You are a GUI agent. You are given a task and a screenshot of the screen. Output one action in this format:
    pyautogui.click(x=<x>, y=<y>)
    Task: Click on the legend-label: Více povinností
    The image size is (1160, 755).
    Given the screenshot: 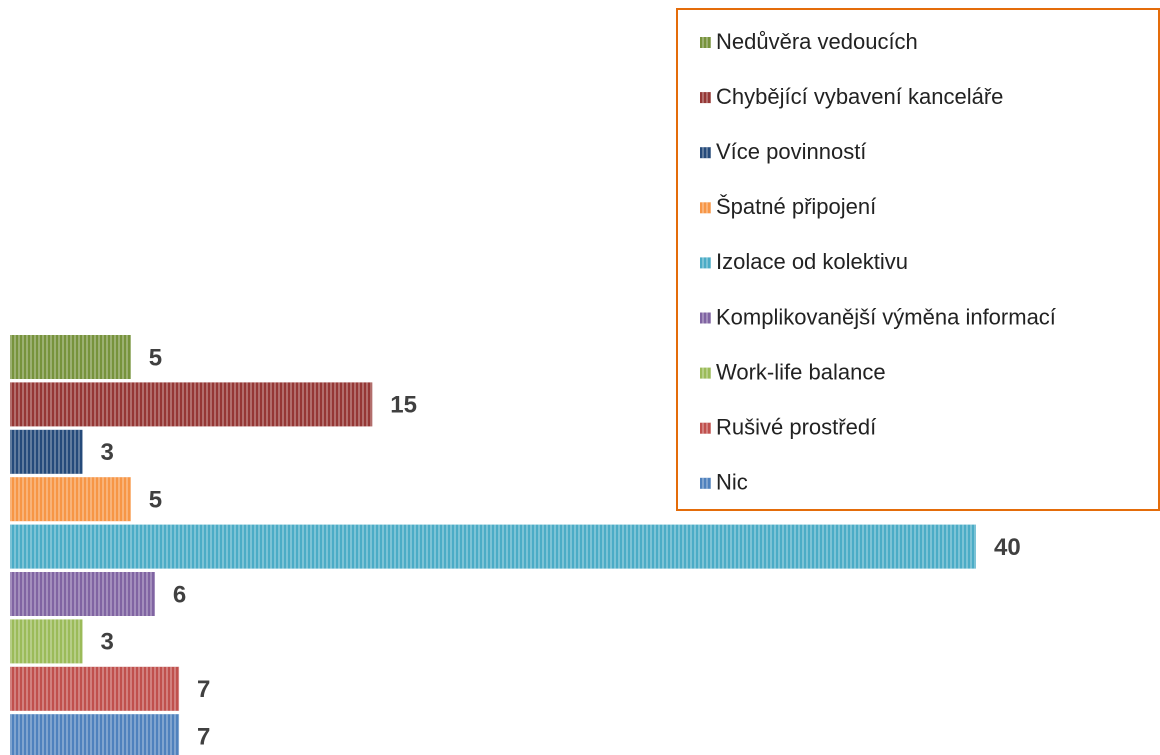 What is the action you would take?
    pyautogui.click(x=791, y=151)
    